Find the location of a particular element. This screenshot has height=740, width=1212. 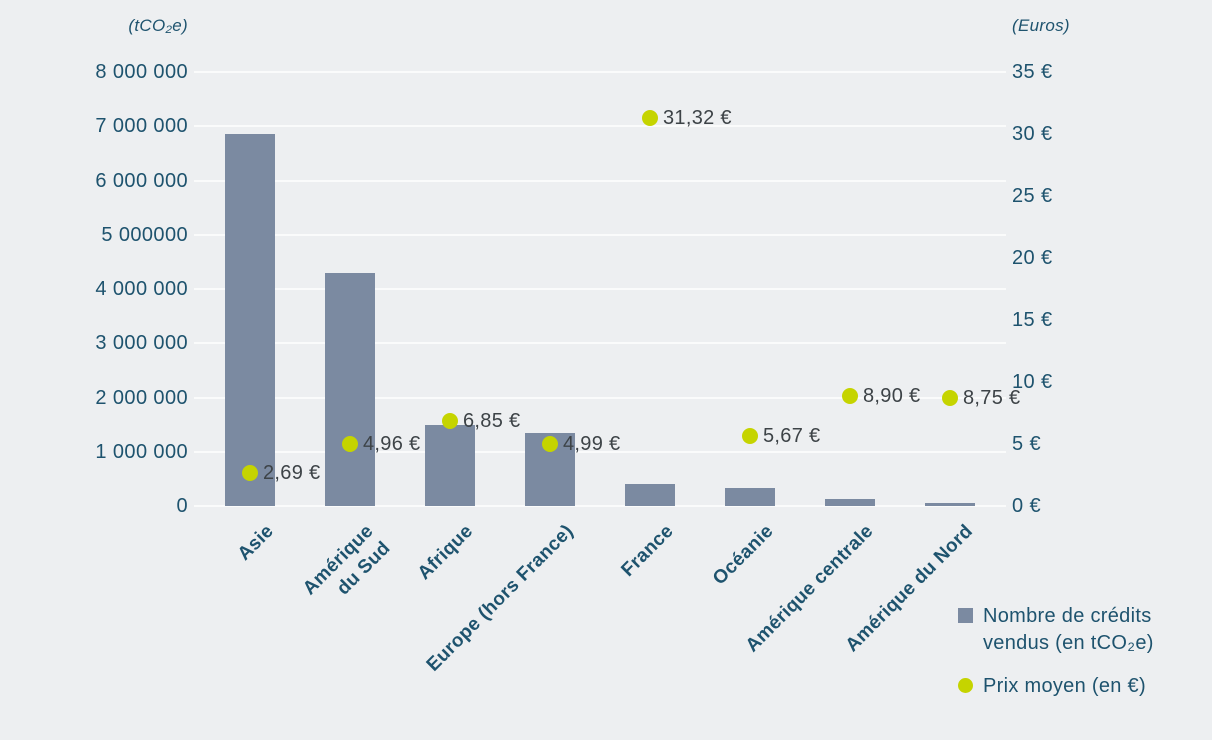

dot-series-legend-label: Prix moyen (en €) is located at coordinates (1064, 686).